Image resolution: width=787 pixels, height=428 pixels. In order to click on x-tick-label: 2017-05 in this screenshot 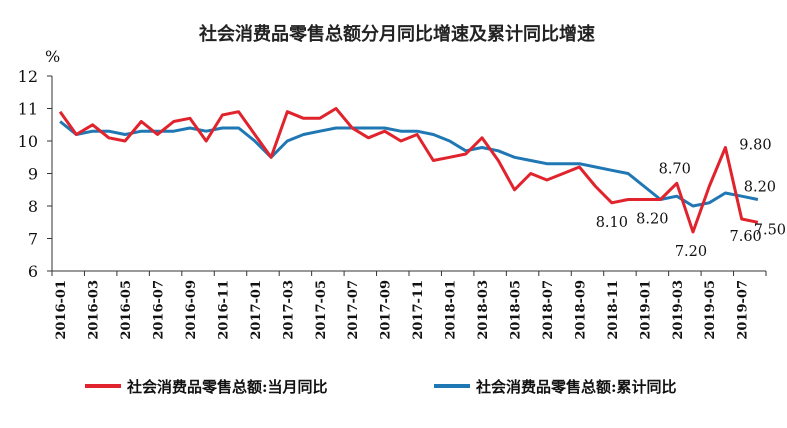, I will do `click(321, 310)`.